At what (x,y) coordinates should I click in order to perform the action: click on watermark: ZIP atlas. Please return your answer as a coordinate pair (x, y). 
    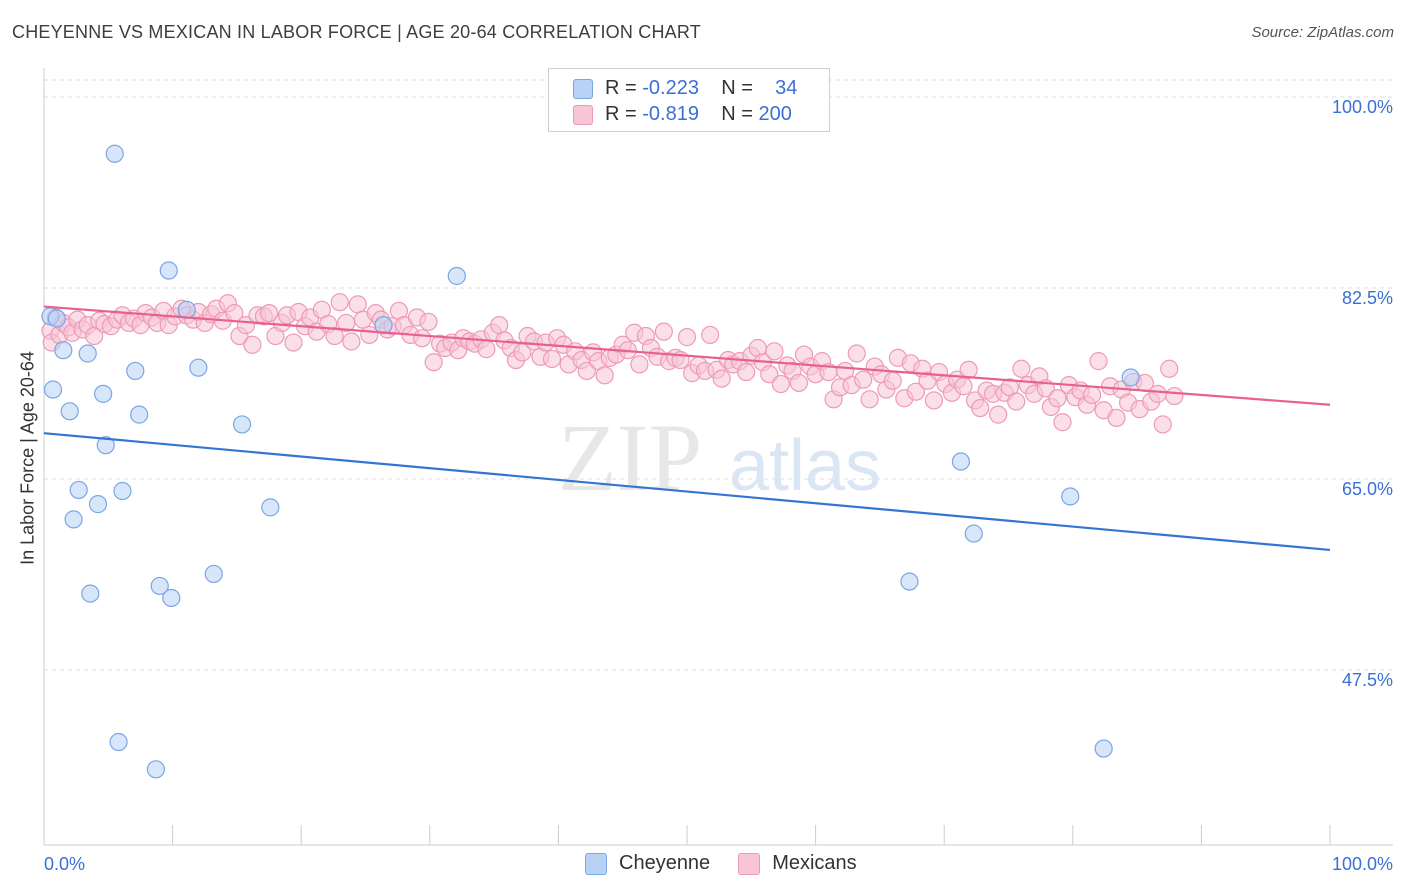
    Looking at the image, I should click on (719, 457).